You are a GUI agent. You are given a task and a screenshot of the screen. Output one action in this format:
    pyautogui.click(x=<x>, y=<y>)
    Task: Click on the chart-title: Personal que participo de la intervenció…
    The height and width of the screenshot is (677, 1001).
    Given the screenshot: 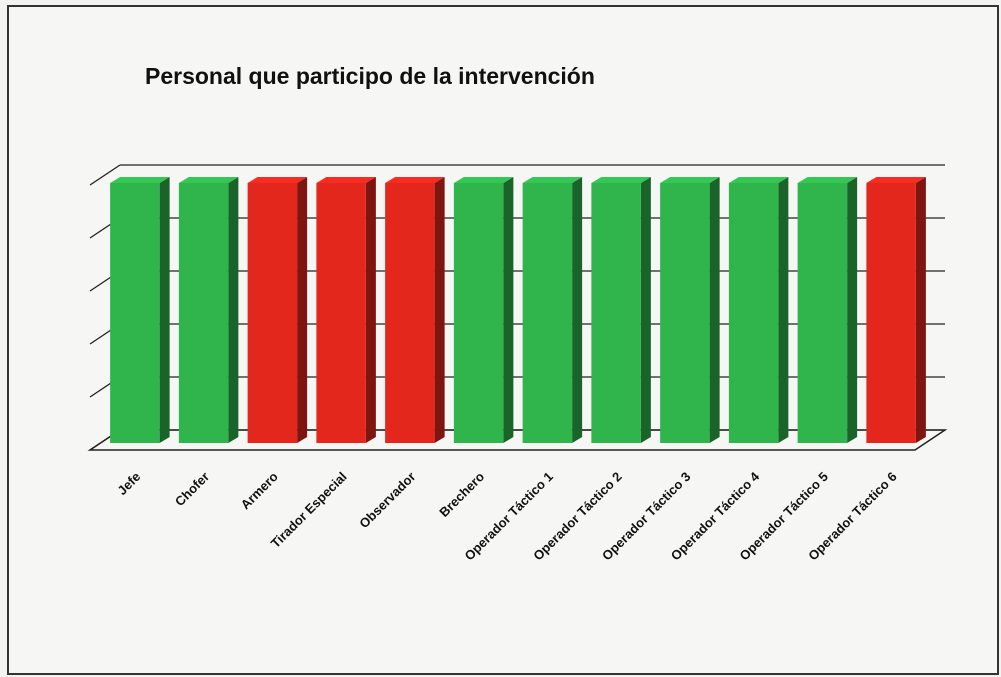 What is the action you would take?
    pyautogui.click(x=370, y=76)
    